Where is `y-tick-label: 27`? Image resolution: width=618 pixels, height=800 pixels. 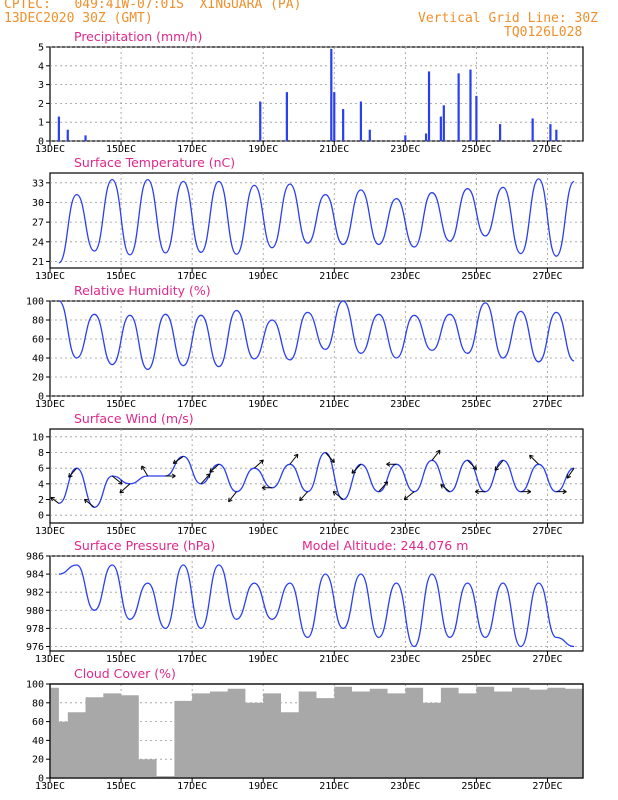 y-tick-label: 27 is located at coordinates (38, 223).